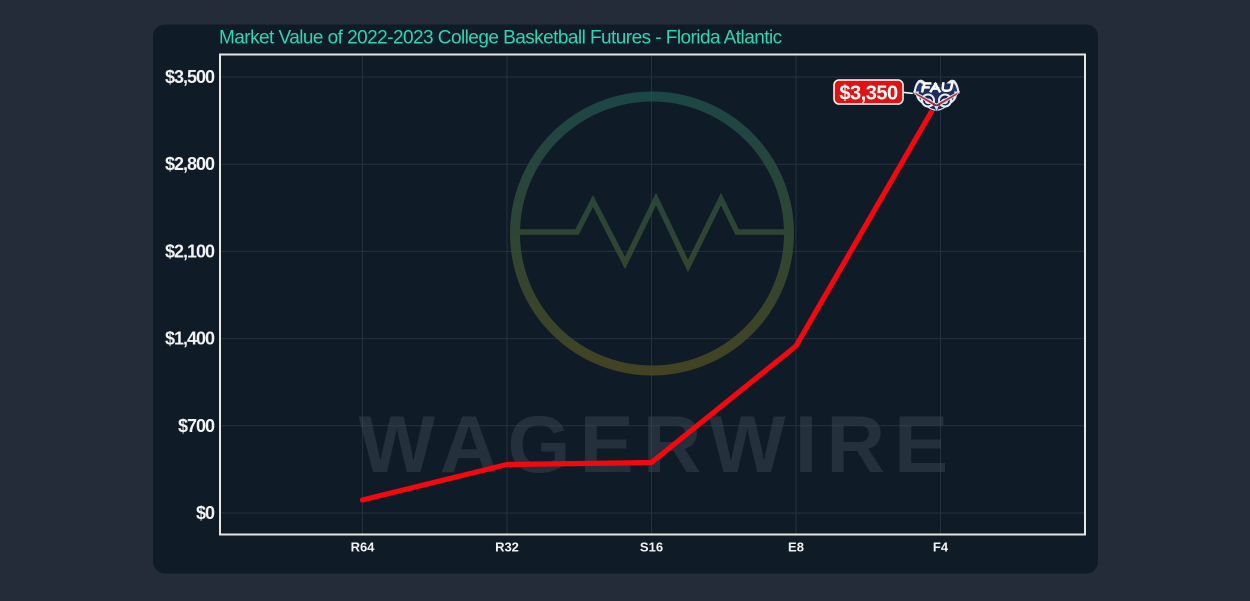 The height and width of the screenshot is (601, 1250). What do you see at coordinates (868, 94) in the screenshot?
I see `svg-text: $3,350` at bounding box center [868, 94].